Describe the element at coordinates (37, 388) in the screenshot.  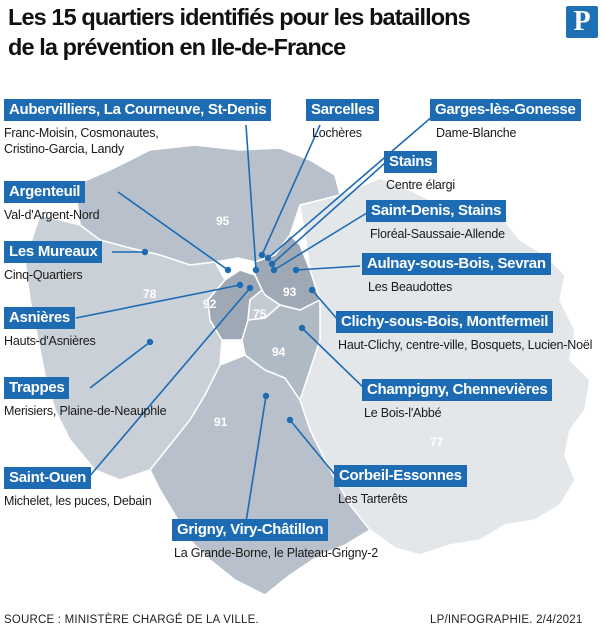
I see `label-trappes: Trappes` at that location.